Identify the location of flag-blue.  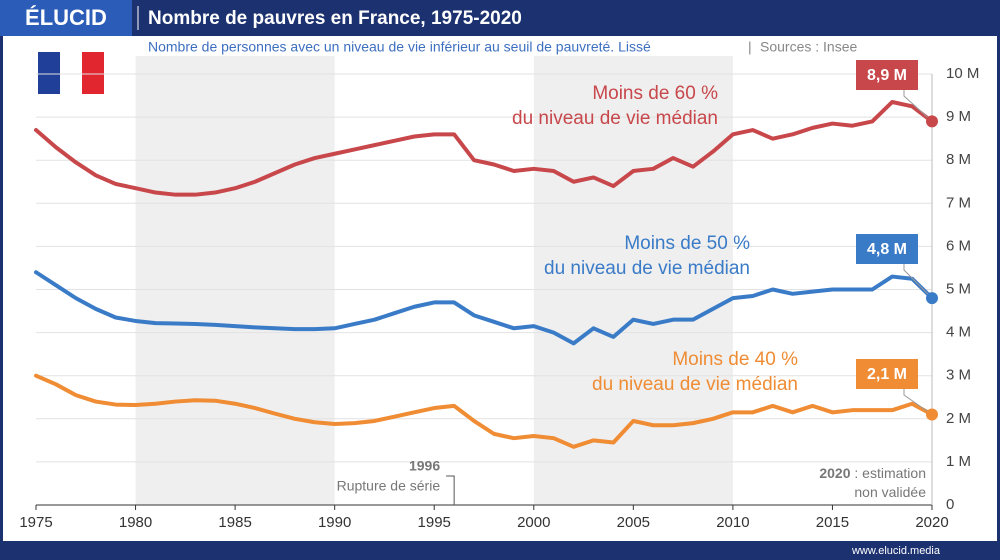
(49, 73).